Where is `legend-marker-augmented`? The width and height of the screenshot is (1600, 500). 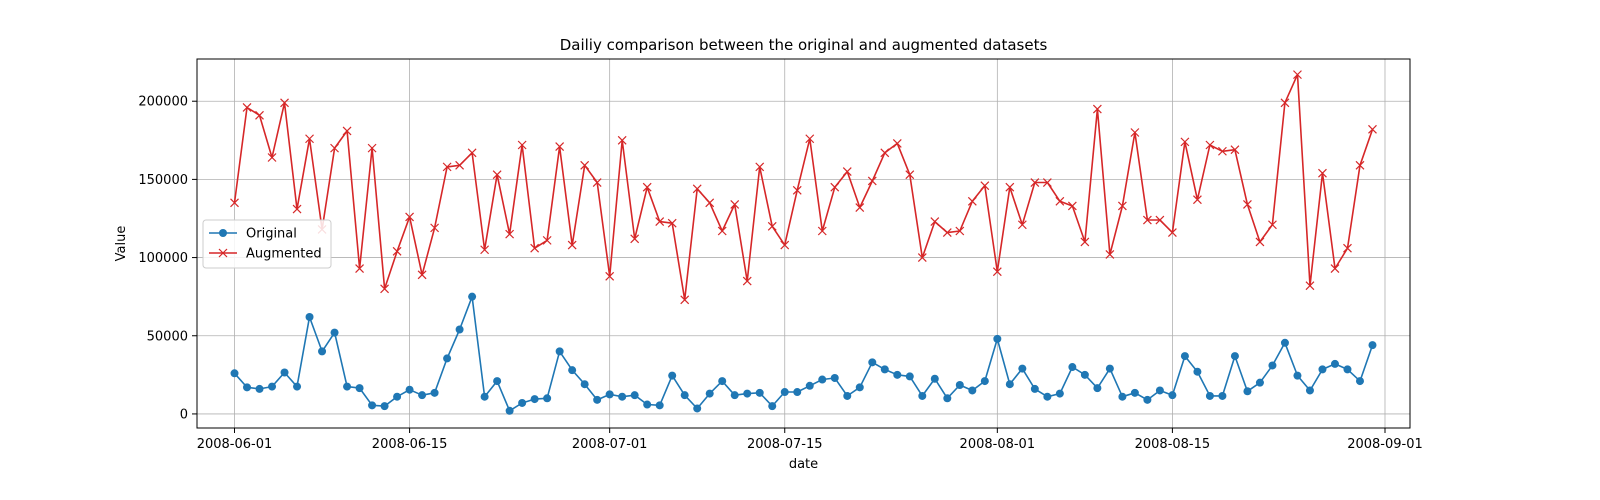
legend-marker-augmented is located at coordinates (223, 253).